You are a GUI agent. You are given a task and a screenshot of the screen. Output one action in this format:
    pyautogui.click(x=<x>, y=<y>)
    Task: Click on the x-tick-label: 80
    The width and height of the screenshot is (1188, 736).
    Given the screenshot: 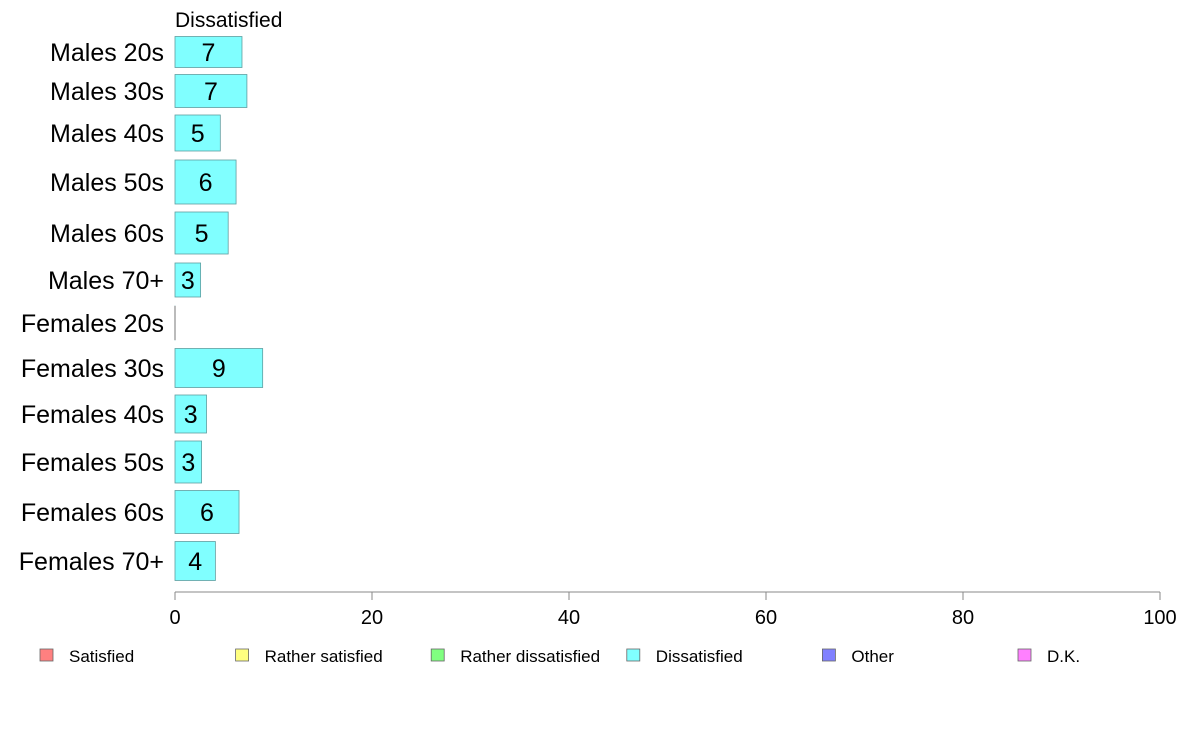 What is the action you would take?
    pyautogui.click(x=963, y=618)
    